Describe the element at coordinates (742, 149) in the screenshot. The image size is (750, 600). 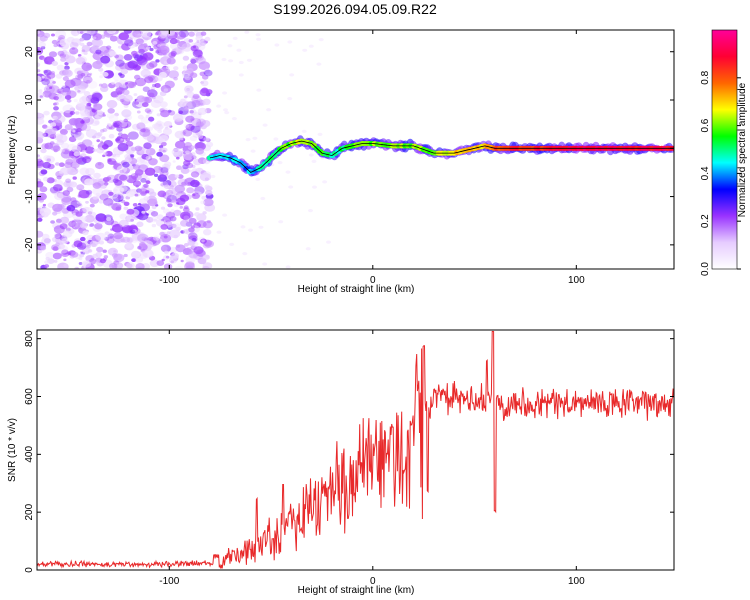
I see `colorbar-label: Normalized spectral amplitude` at that location.